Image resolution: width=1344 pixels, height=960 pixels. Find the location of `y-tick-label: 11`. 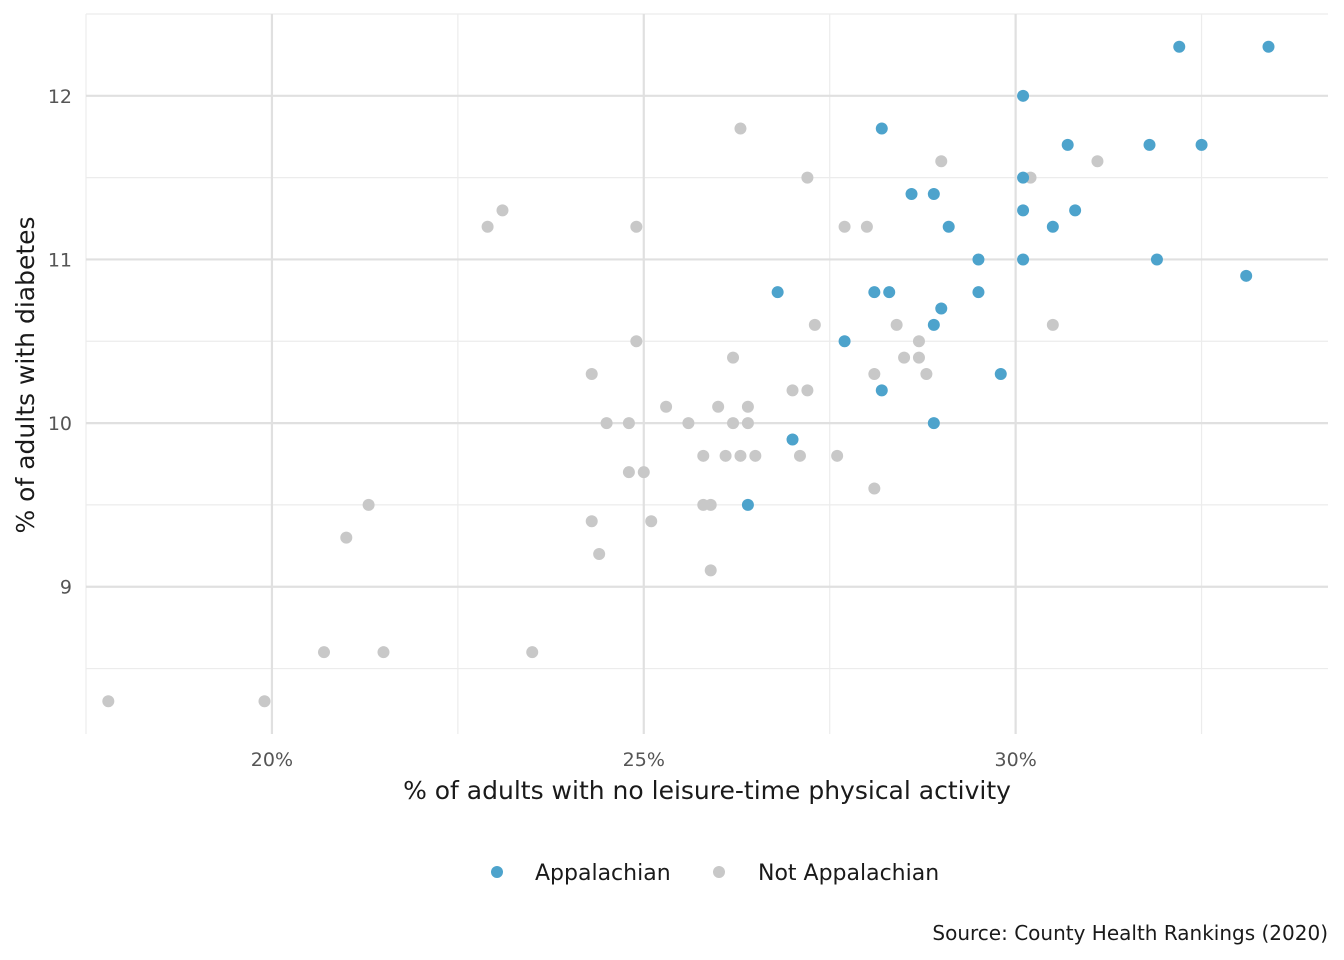

y-tick-label: 11 is located at coordinates (60, 260).